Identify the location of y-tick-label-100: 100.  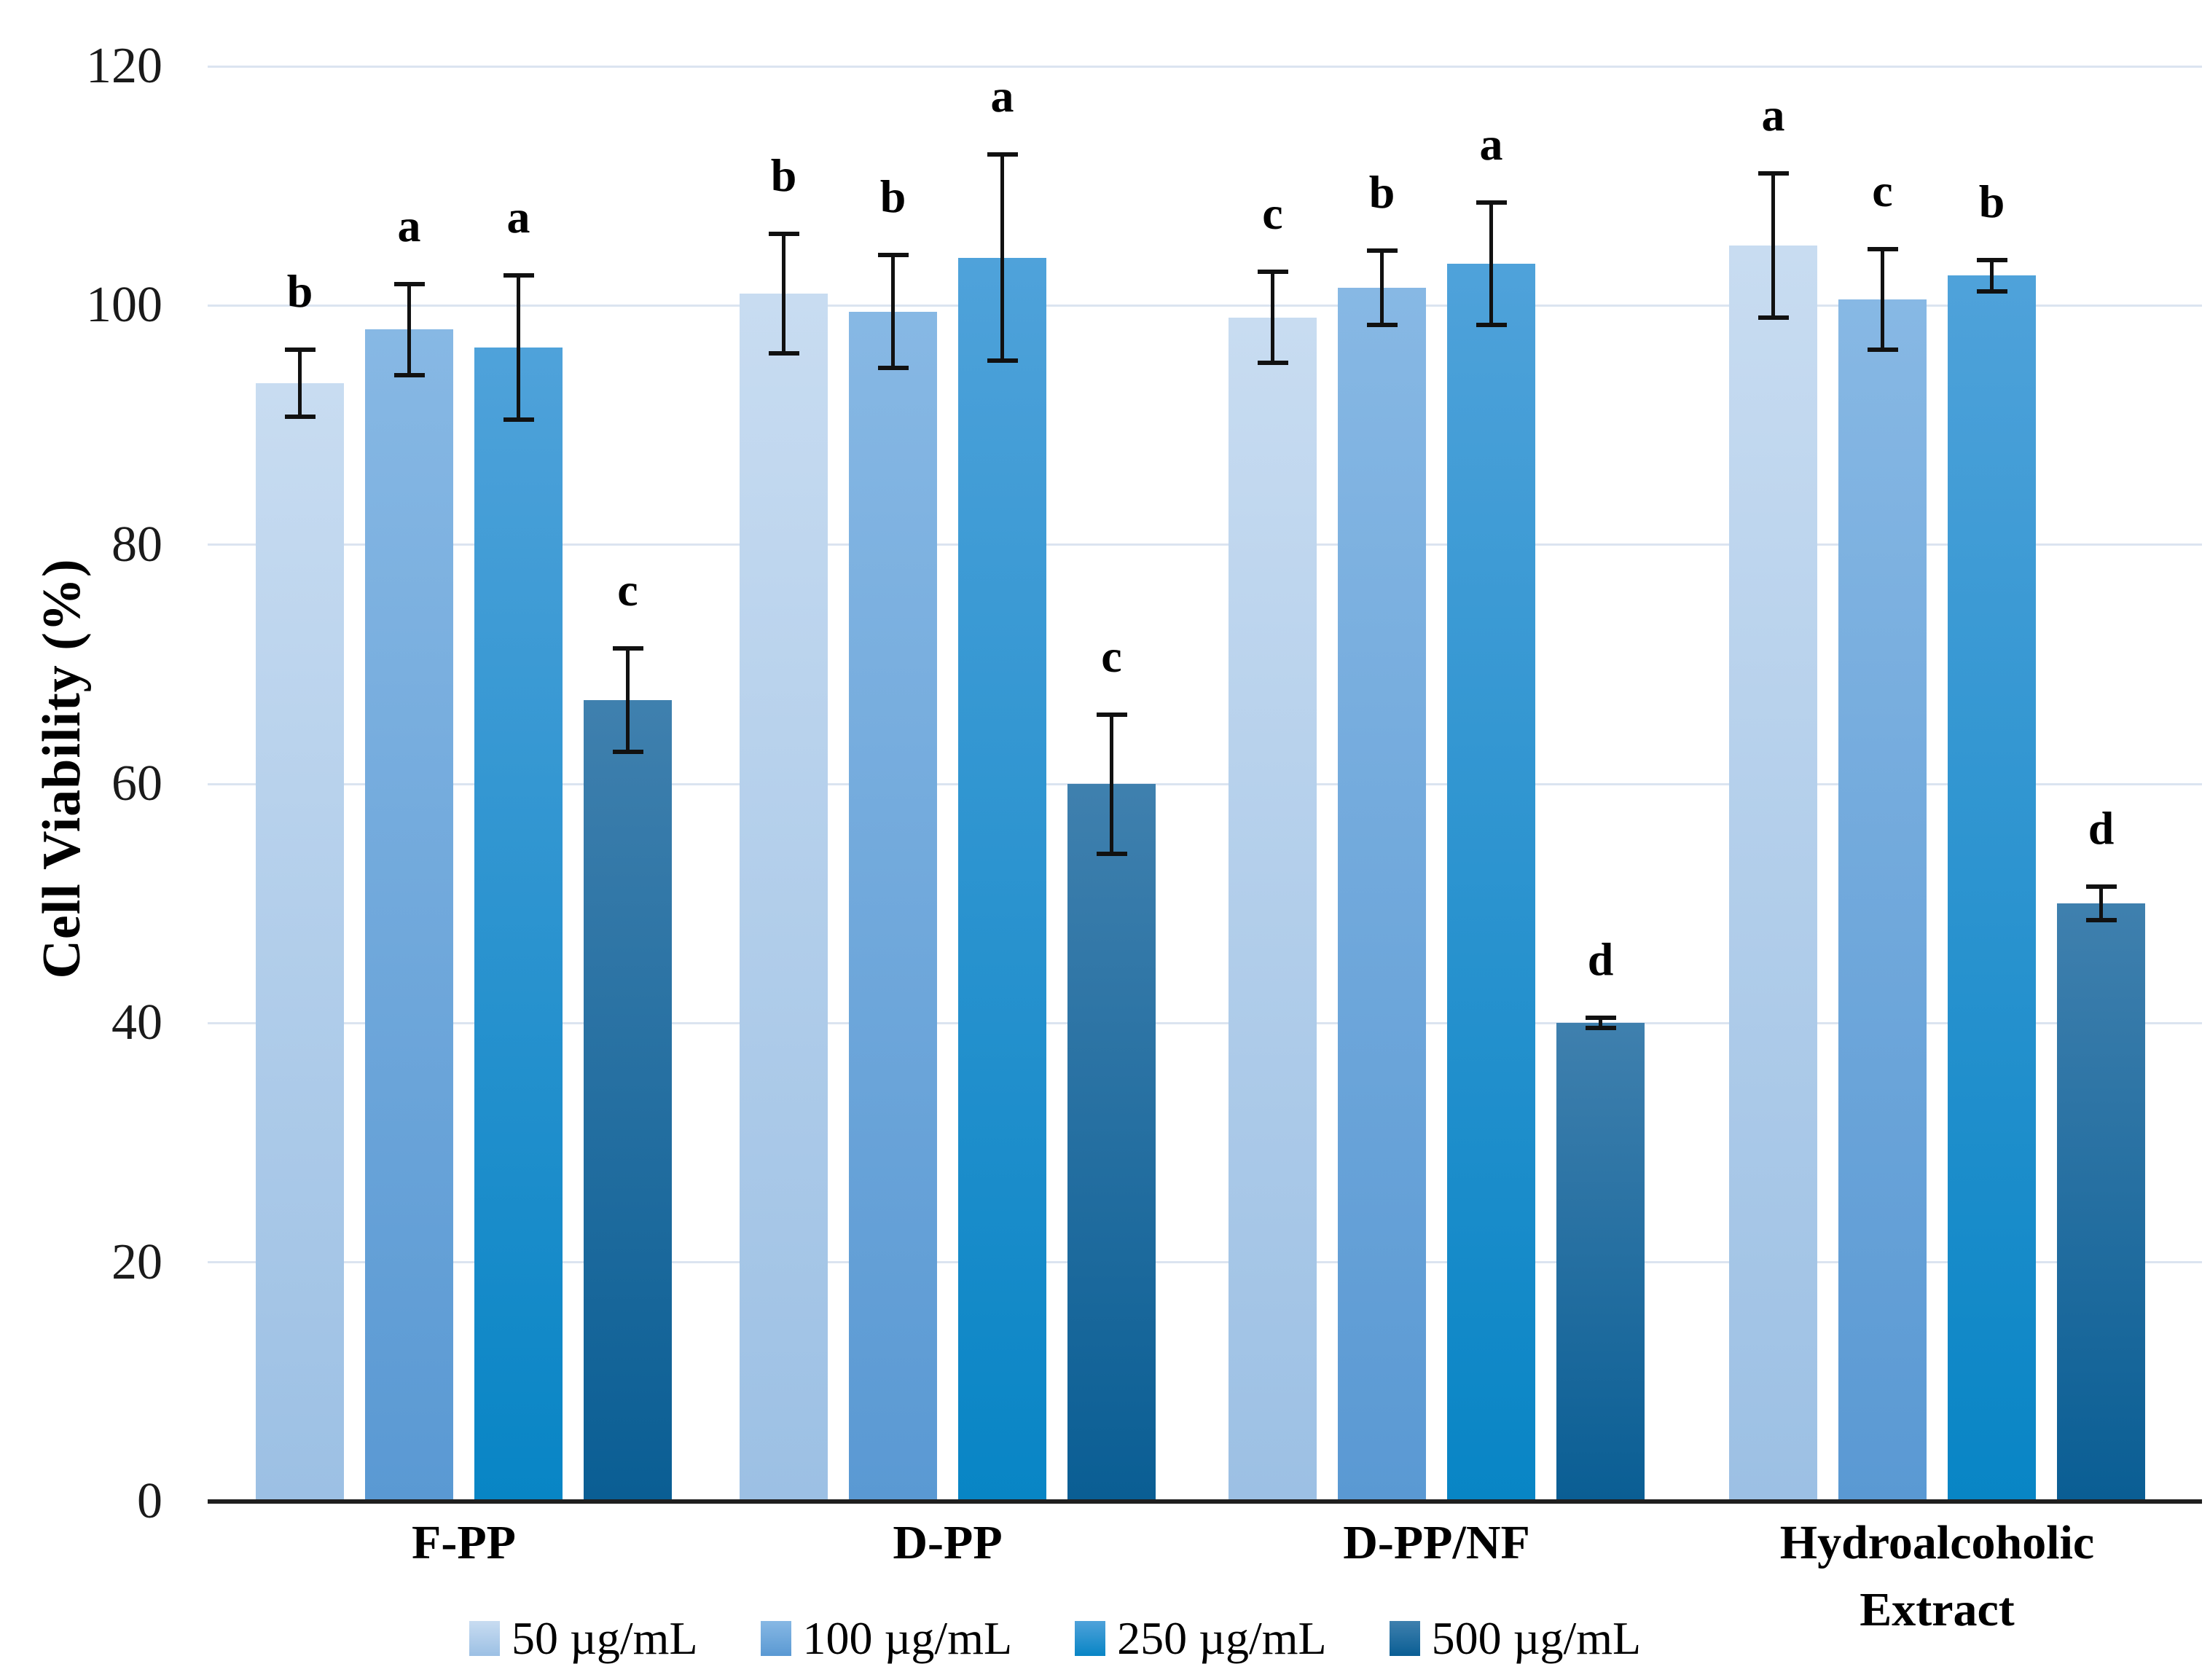
(124, 305).